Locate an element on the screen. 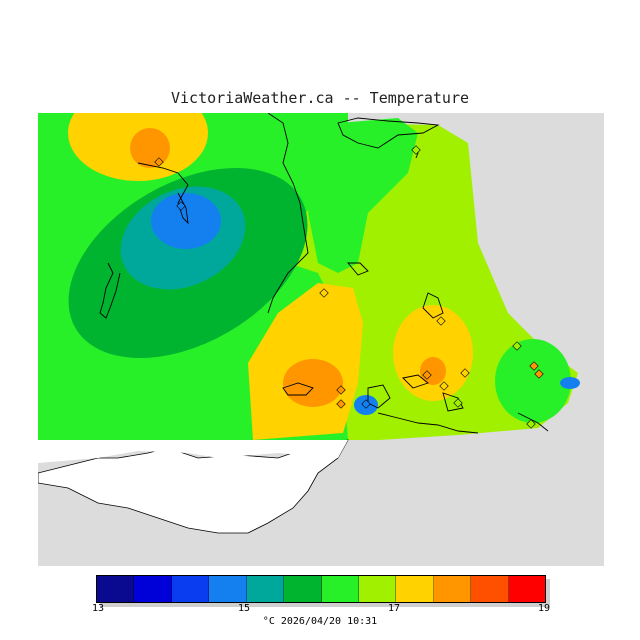  temperature-legend is located at coordinates (323, 591).